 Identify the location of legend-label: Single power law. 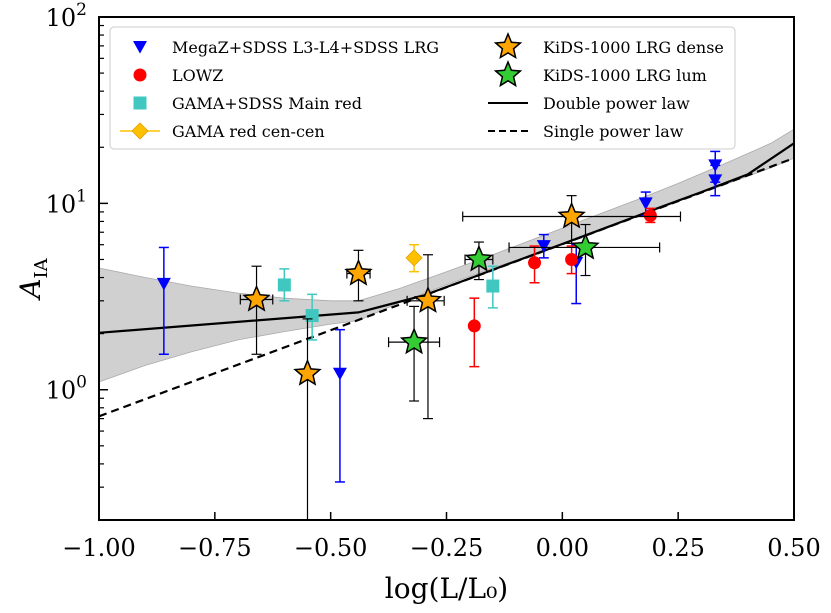
(613, 131).